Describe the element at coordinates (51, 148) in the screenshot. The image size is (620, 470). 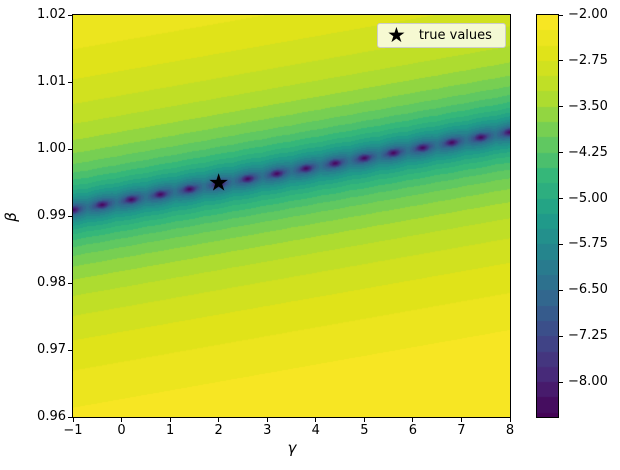
I see `y-tick-label: 1.00` at that location.